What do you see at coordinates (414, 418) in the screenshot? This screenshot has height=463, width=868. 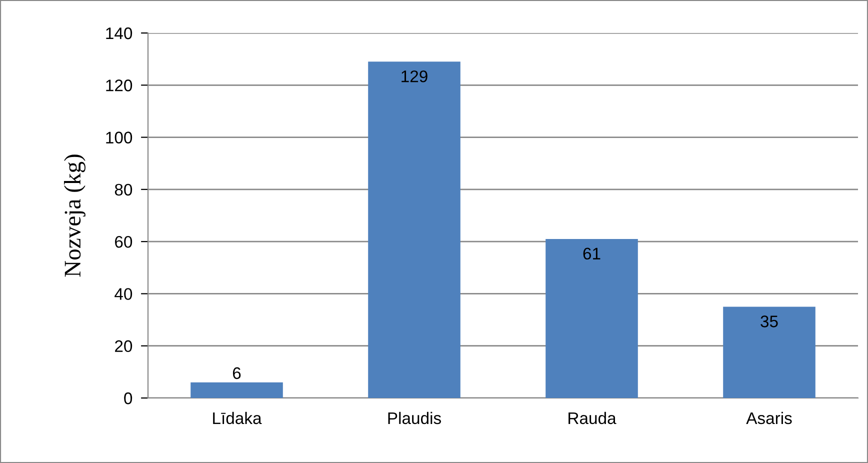 I see `x-tick-label: Plaudis` at bounding box center [414, 418].